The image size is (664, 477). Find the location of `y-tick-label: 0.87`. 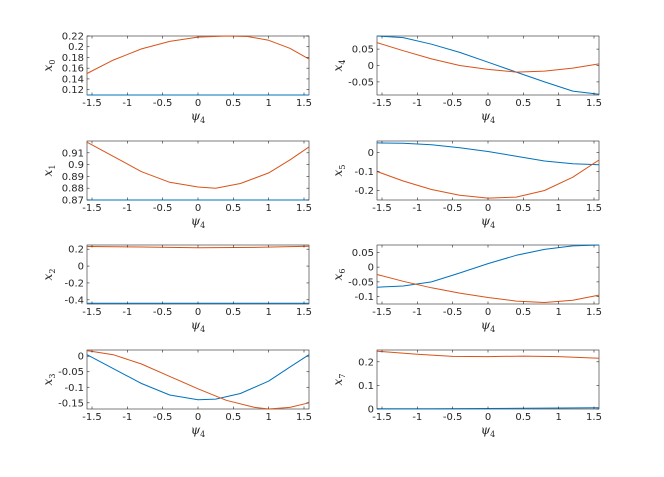

y-tick-label: 0.87 is located at coordinates (73, 201).